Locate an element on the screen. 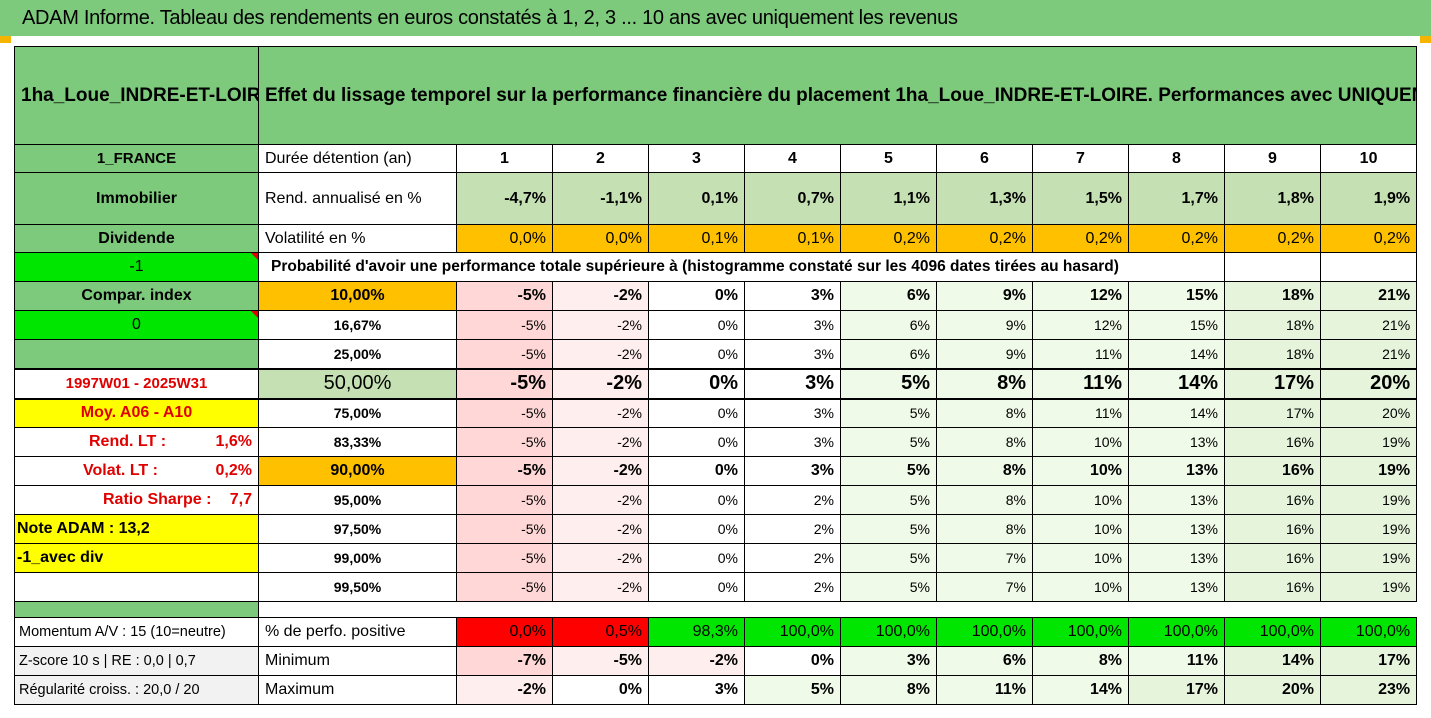 Image resolution: width=1431 pixels, height=718 pixels. year-cell: 1 is located at coordinates (504, 158).